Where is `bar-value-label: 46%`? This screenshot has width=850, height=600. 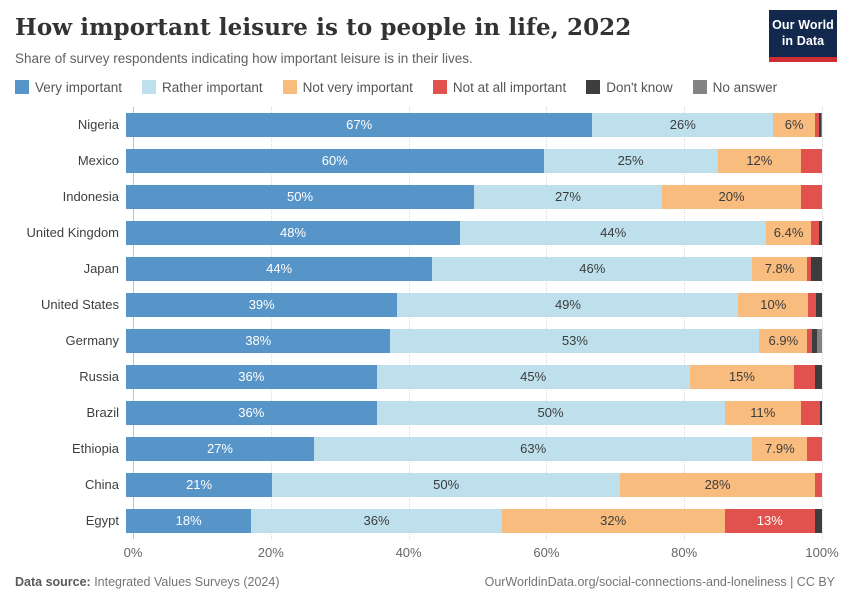
bar-value-label: 46% is located at coordinates (592, 269).